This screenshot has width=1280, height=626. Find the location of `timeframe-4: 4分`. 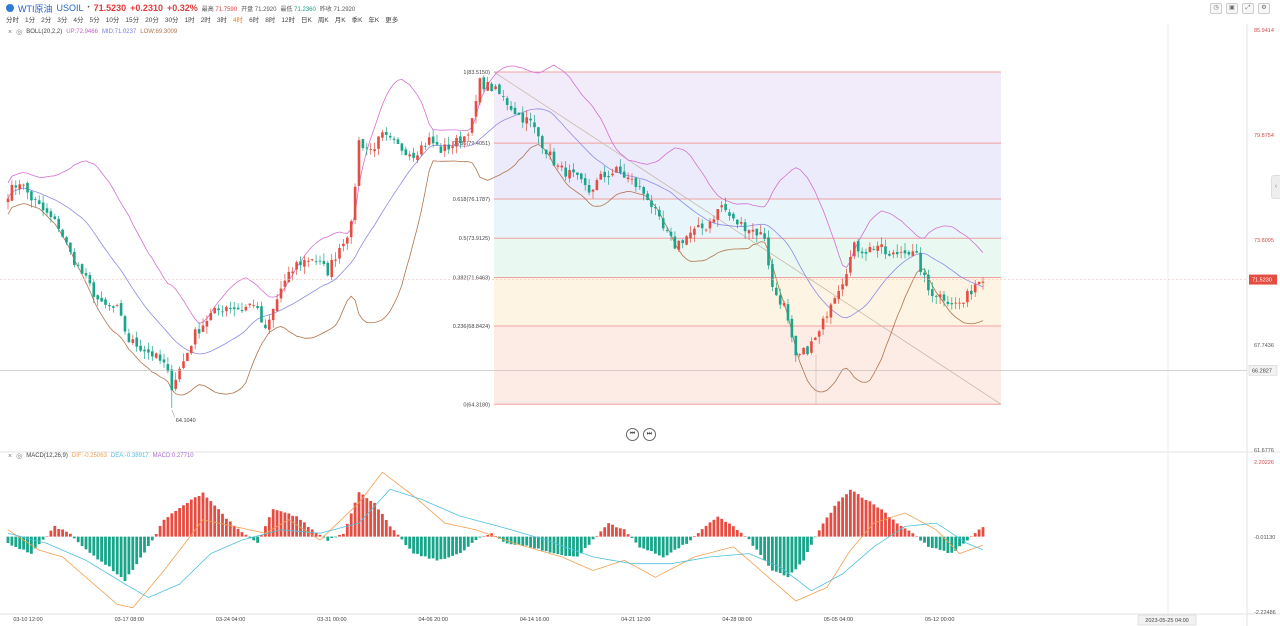

timeframe-4: 4分 is located at coordinates (78, 20).